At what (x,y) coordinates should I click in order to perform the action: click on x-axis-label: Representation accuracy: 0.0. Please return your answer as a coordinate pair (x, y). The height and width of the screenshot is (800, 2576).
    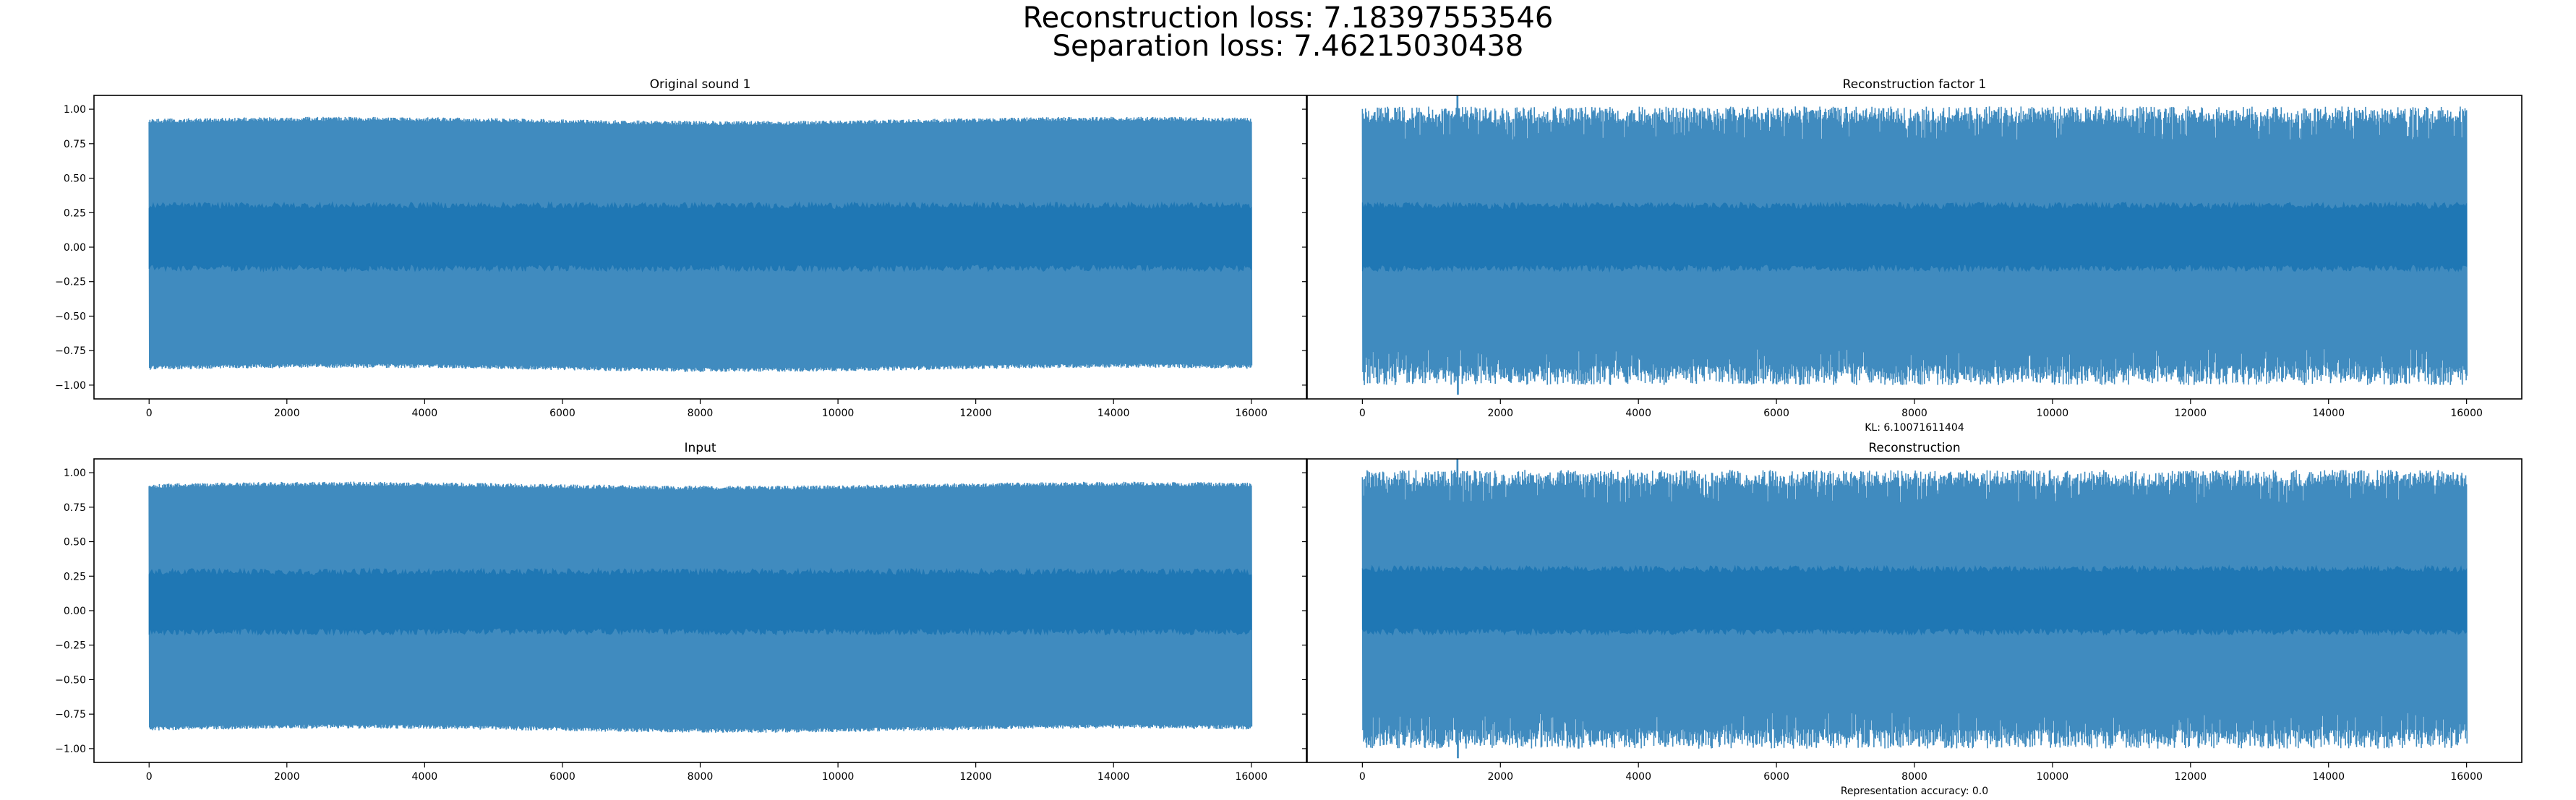
    Looking at the image, I should click on (1914, 792).